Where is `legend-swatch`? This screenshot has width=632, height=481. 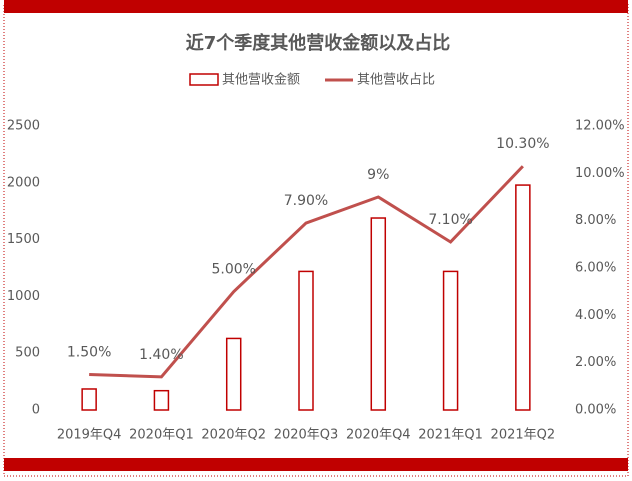 legend-swatch is located at coordinates (204, 79).